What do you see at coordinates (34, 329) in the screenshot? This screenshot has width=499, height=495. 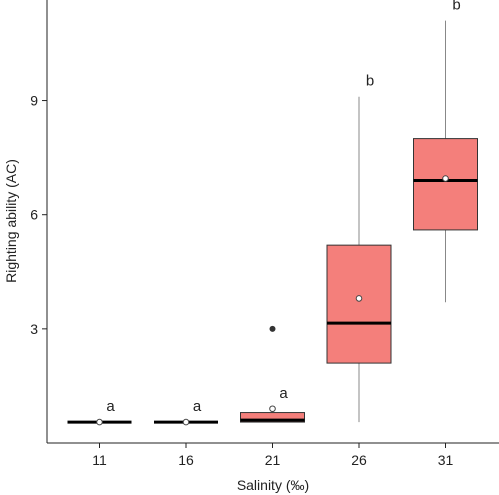 I see `y-tick-label: 3` at bounding box center [34, 329].